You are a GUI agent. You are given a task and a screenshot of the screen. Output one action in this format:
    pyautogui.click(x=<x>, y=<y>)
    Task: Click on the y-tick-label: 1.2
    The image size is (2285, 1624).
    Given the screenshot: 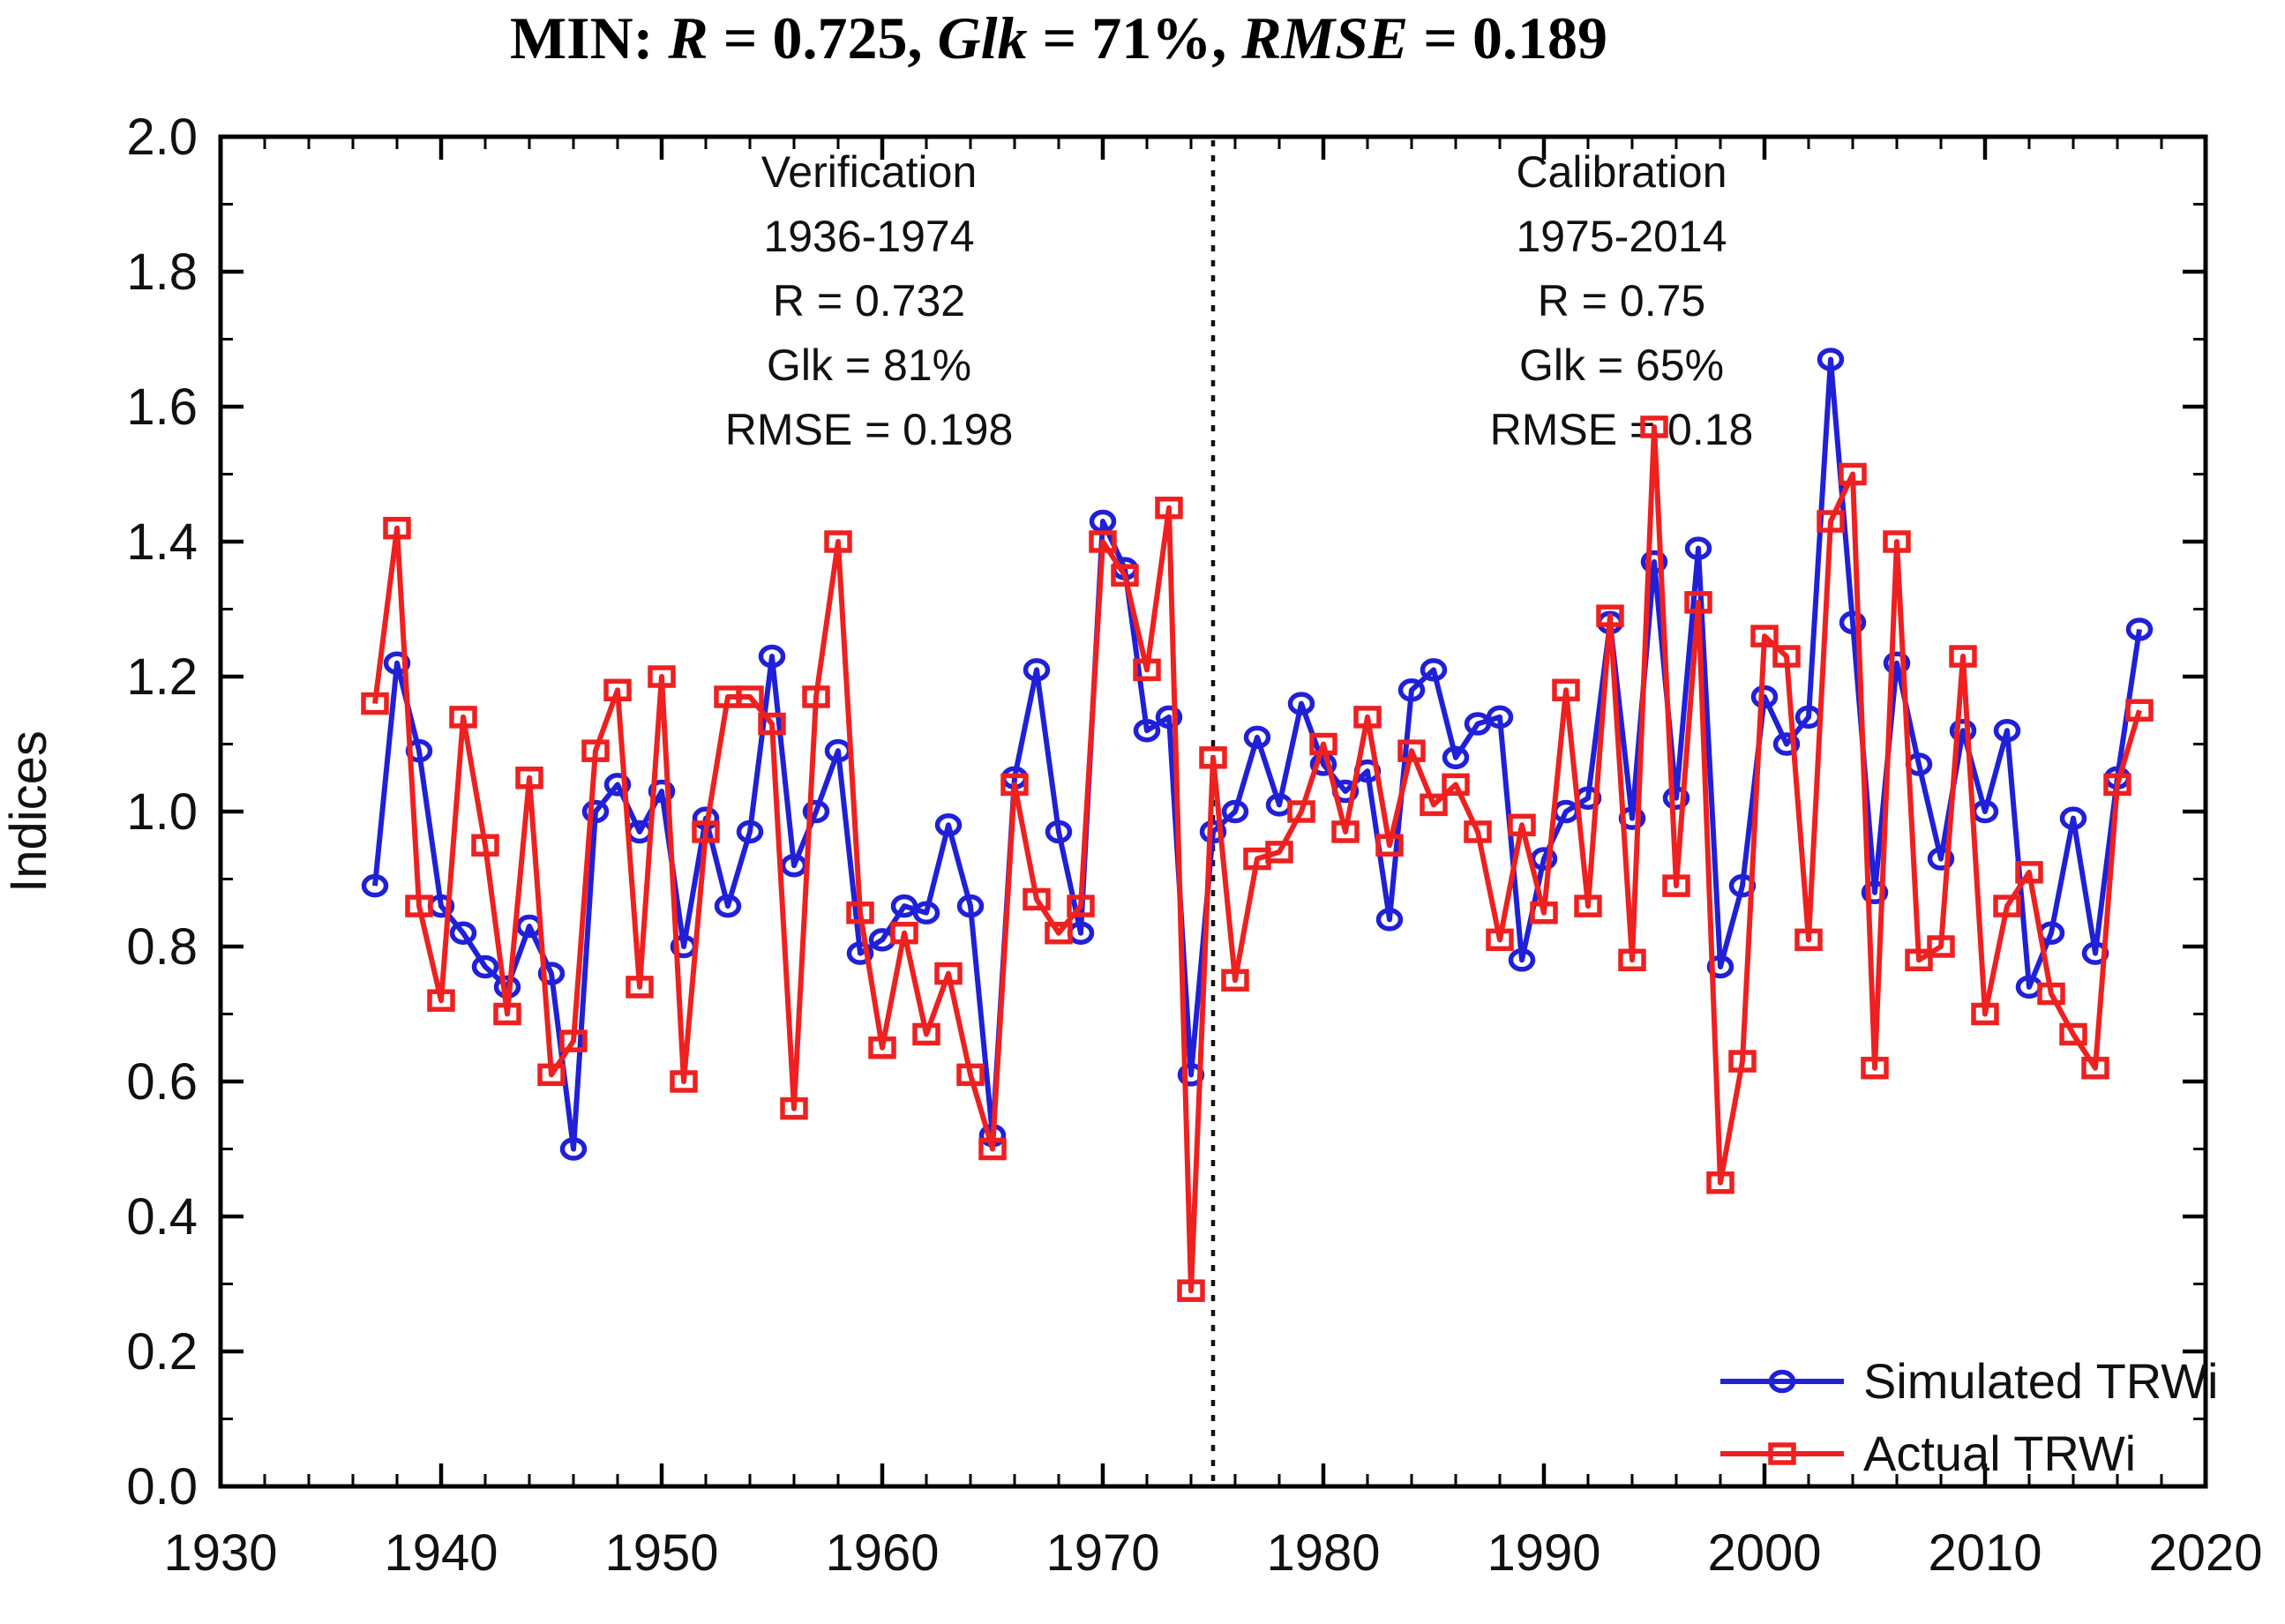 What is the action you would take?
    pyautogui.click(x=162, y=677)
    